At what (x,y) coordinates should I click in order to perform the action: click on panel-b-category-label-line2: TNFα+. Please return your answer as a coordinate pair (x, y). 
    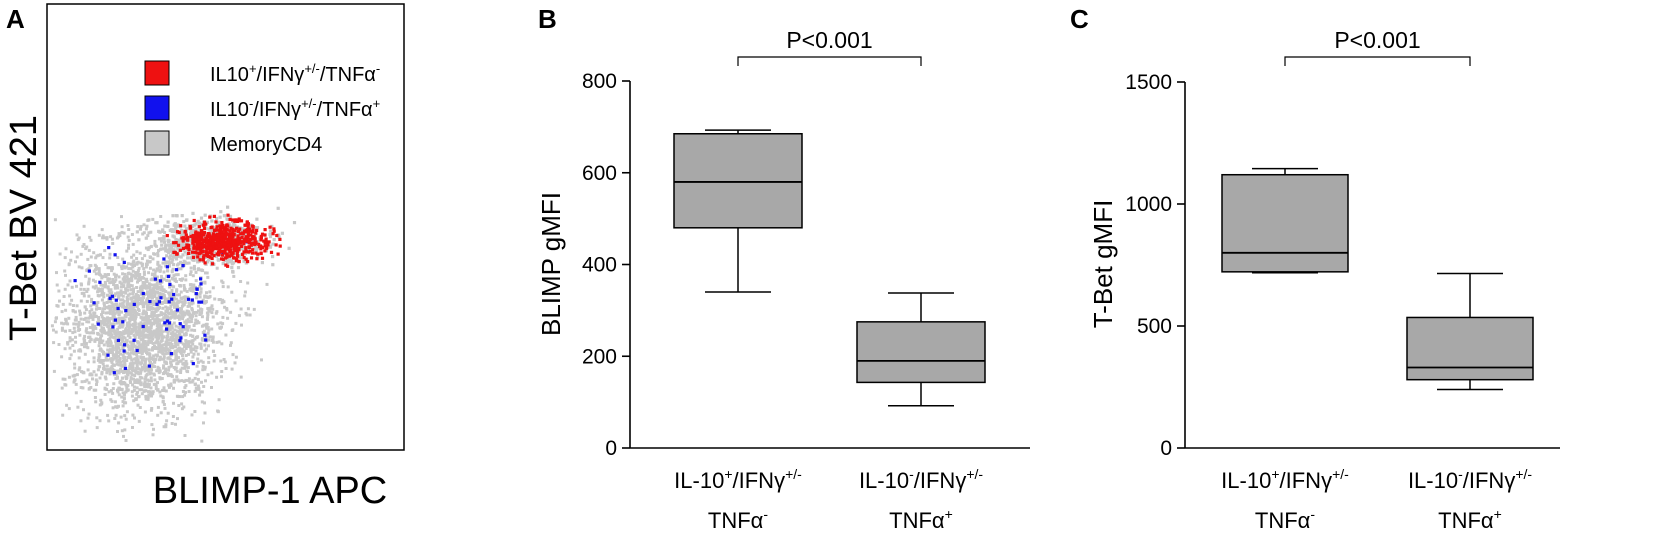
    Looking at the image, I should click on (921, 519).